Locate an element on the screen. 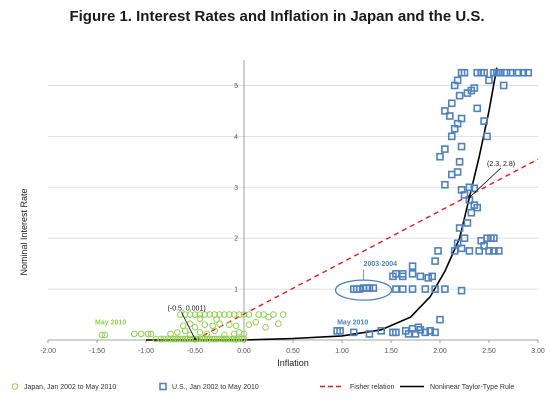 This screenshot has height=402, width=554. y-tick-label: 2 is located at coordinates (236, 239).